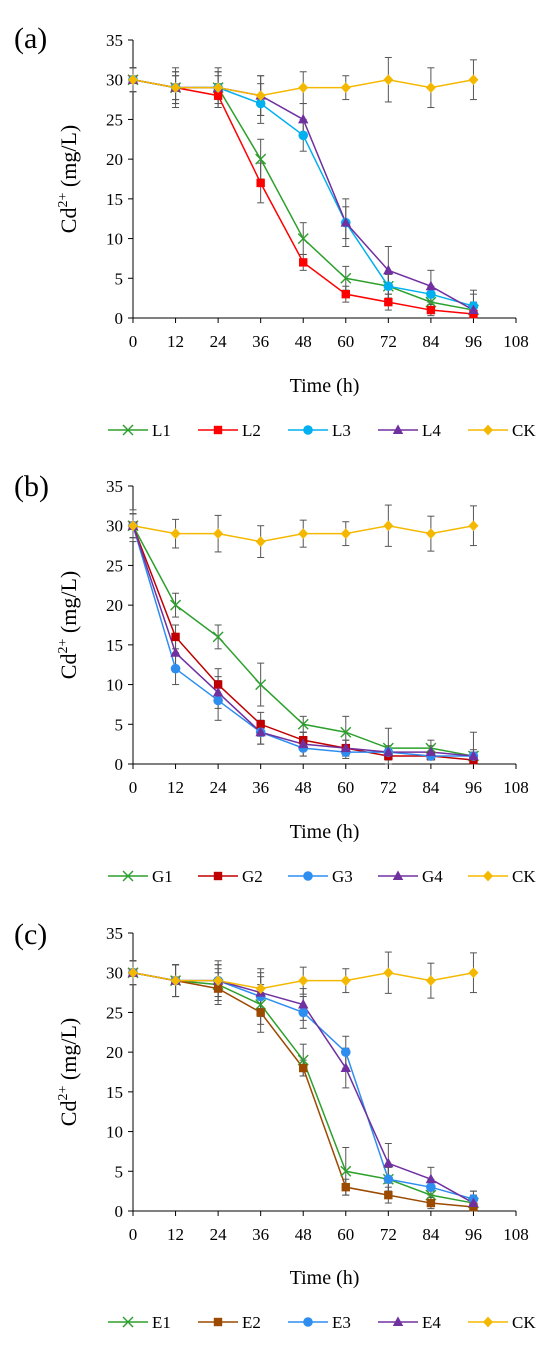  I want to click on legend-item-E3: E3, so click(319, 1322).